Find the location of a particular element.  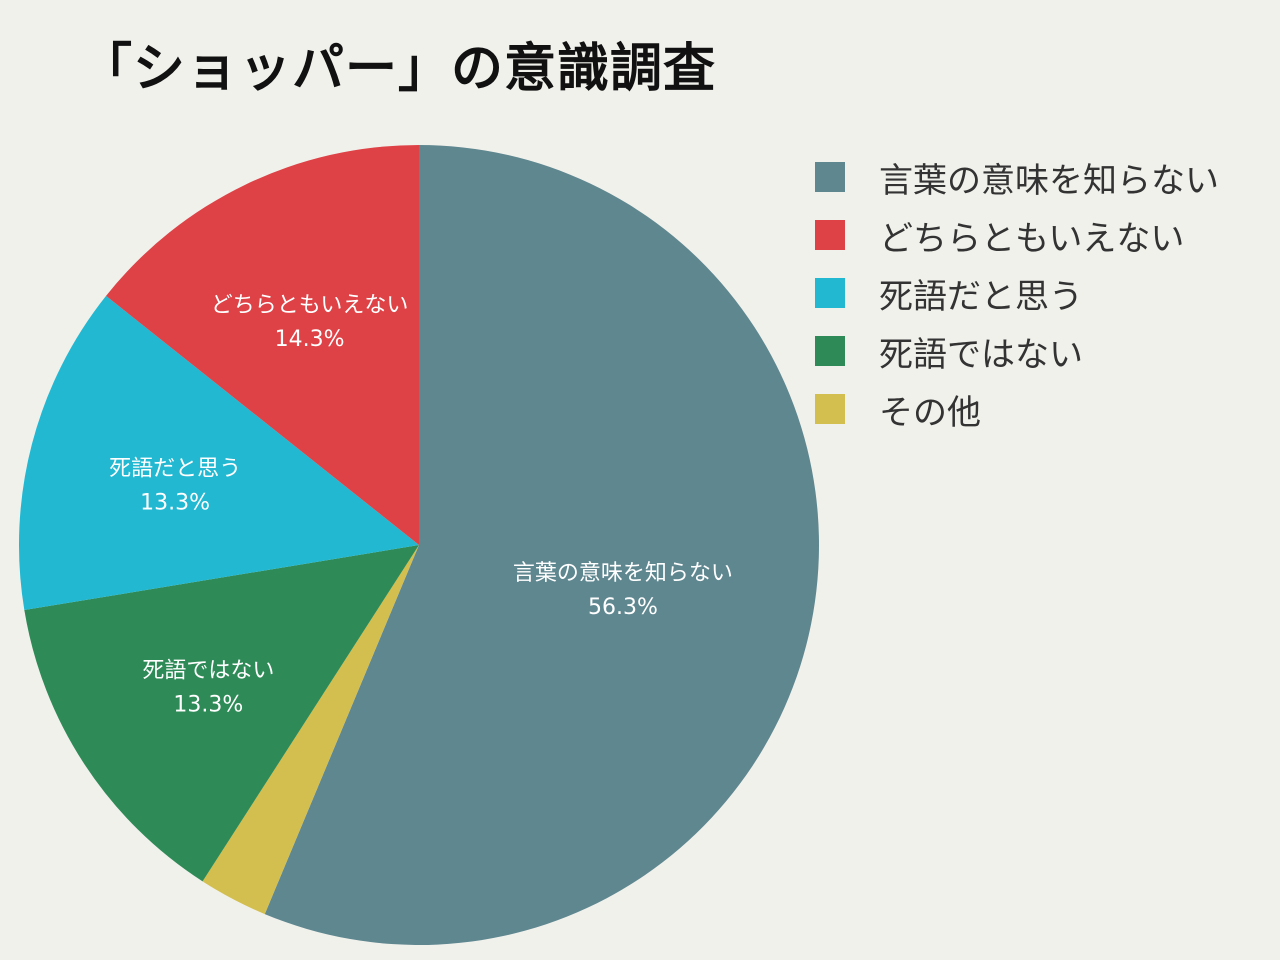

legend-item: 死語だと思う is located at coordinates (1017, 293).